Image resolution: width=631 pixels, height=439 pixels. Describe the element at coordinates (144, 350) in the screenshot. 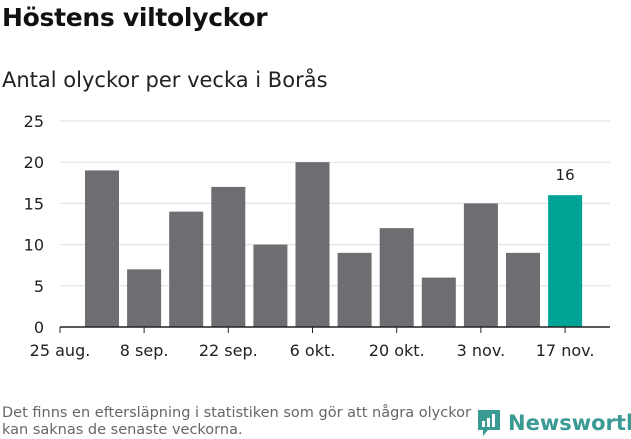

I see `x-tick-label: 8 sep.` at that location.